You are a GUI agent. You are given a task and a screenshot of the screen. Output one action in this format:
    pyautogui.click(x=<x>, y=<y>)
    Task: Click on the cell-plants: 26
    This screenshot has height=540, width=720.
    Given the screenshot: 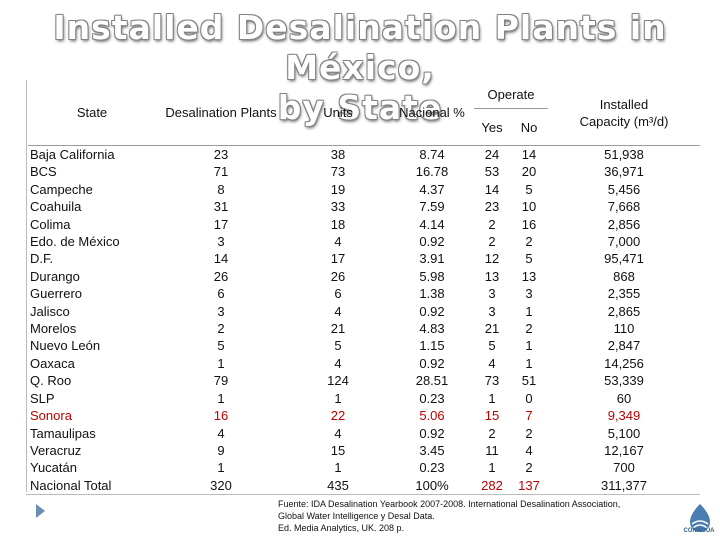 What is the action you would take?
    pyautogui.click(x=221, y=276)
    